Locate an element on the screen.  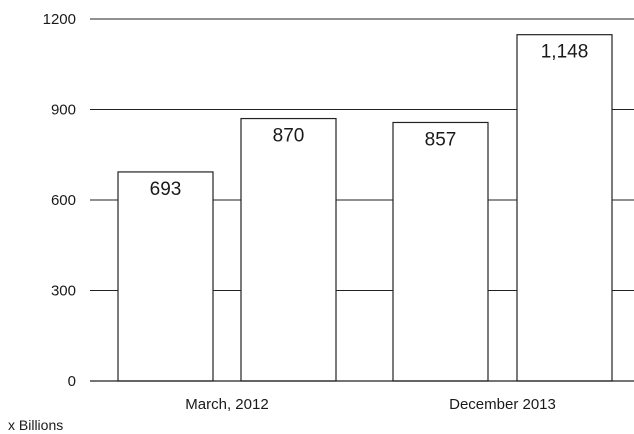
y-tick-label-1200: 1200 is located at coordinates (59, 19).